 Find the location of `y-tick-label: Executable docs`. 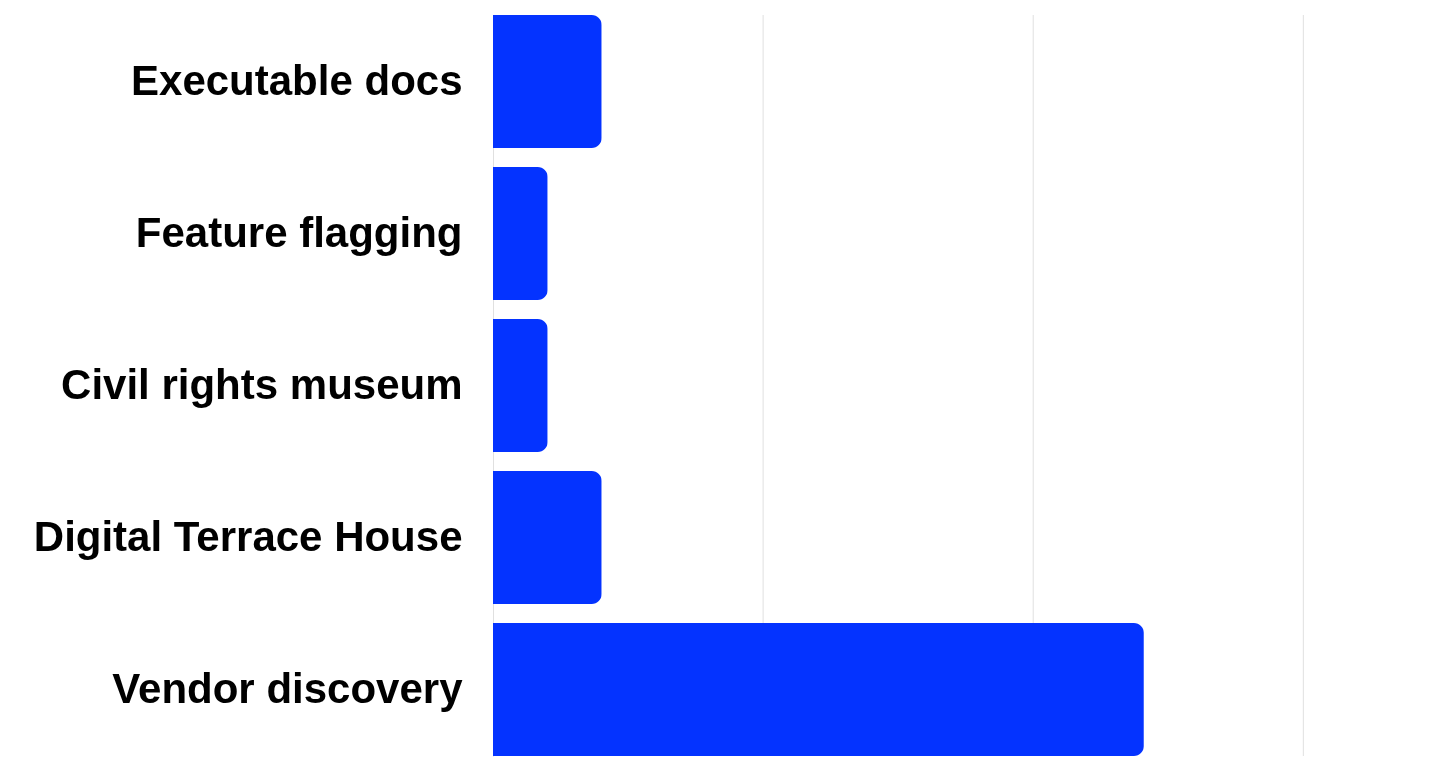

y-tick-label: Executable docs is located at coordinates (297, 80).